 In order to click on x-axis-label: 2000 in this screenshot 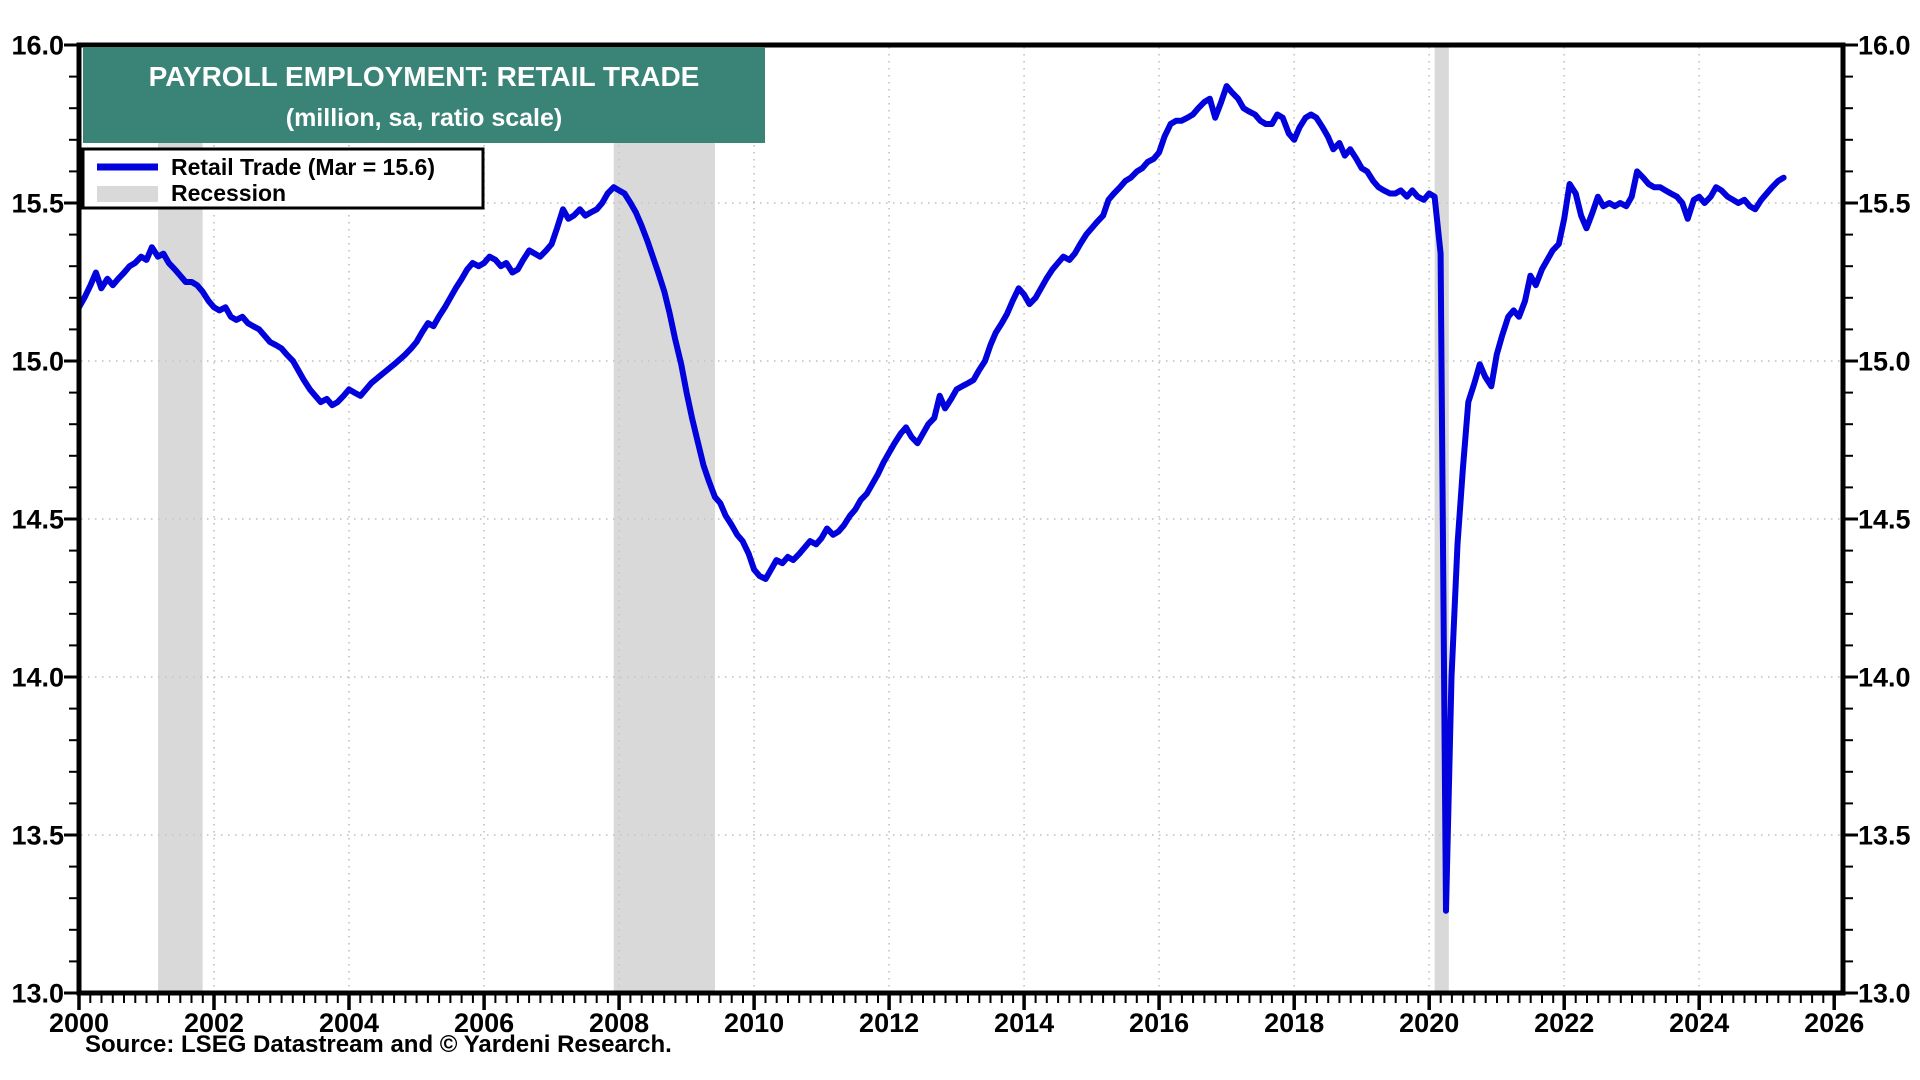, I will do `click(79, 1023)`.